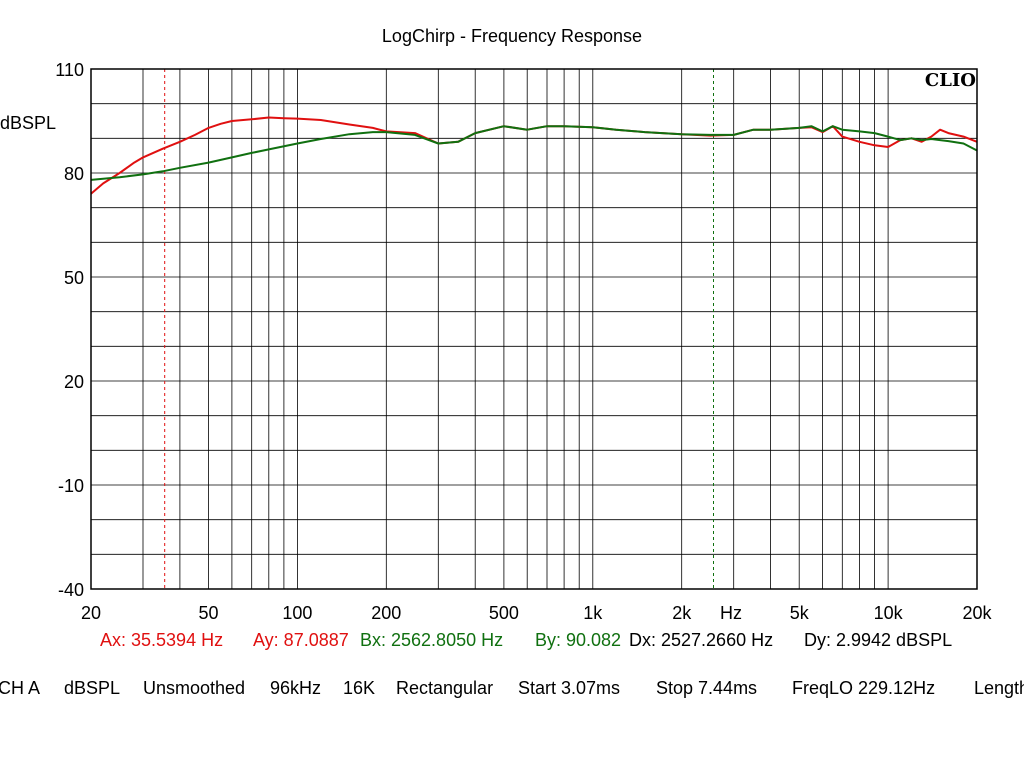 The image size is (1024, 768). Describe the element at coordinates (578, 640) in the screenshot. I see `cursor-b-y-readout: By: 90.082` at that location.